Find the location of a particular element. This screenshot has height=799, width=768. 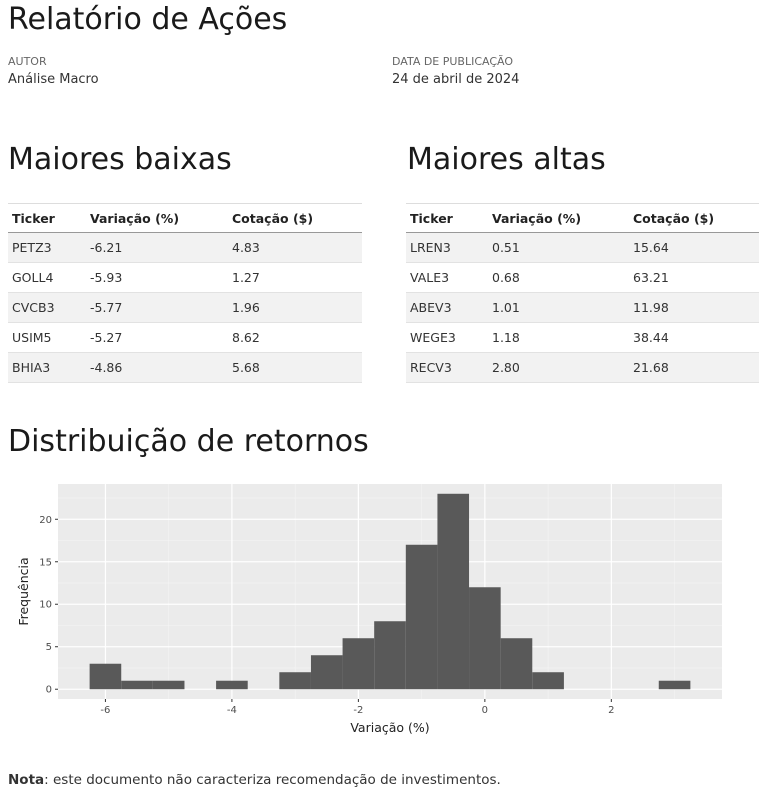

x-tick-label: 0 is located at coordinates (485, 710).